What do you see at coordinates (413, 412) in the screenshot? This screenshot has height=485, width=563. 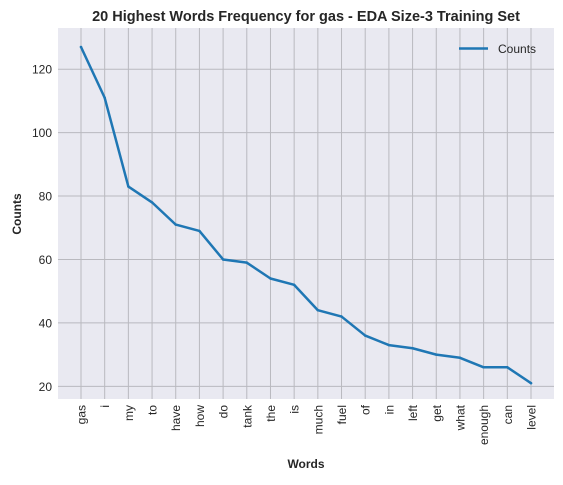 I see `x-tick-label: left` at bounding box center [413, 412].